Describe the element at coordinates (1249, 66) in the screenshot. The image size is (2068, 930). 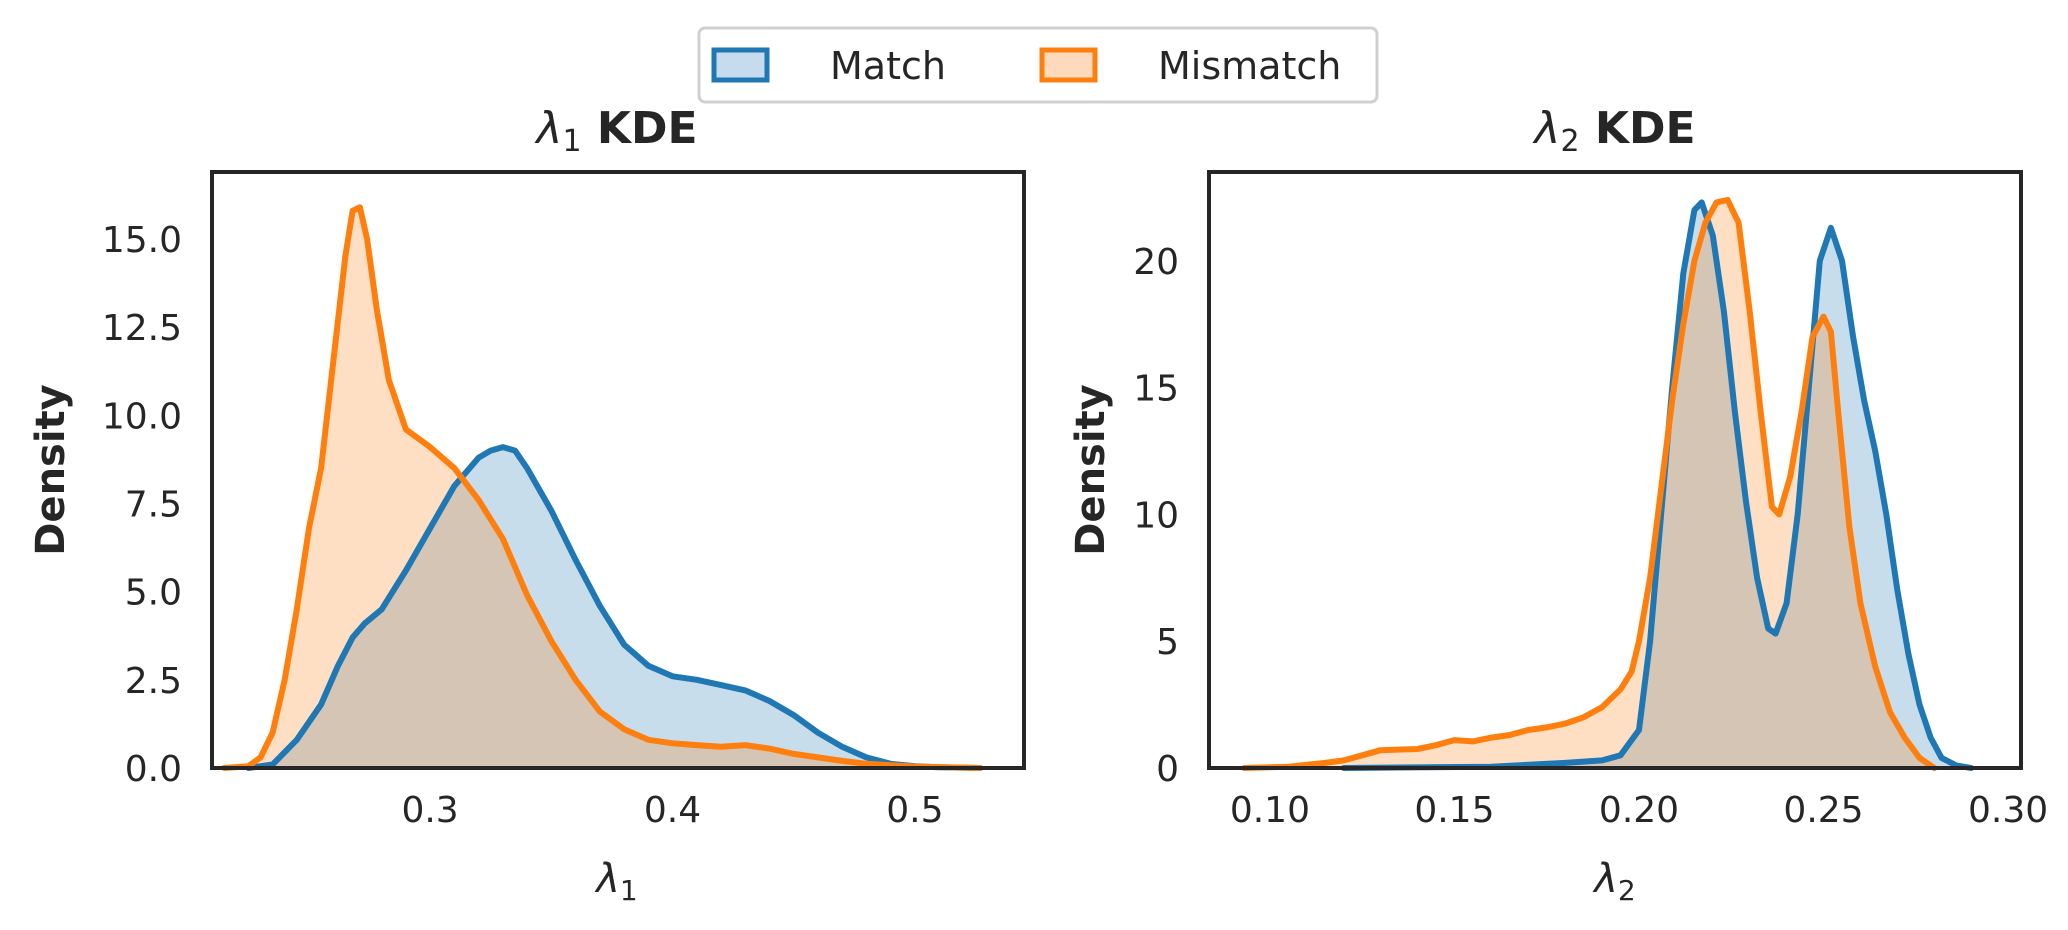
I see `legend-label-mismatch: Mismatch` at that location.